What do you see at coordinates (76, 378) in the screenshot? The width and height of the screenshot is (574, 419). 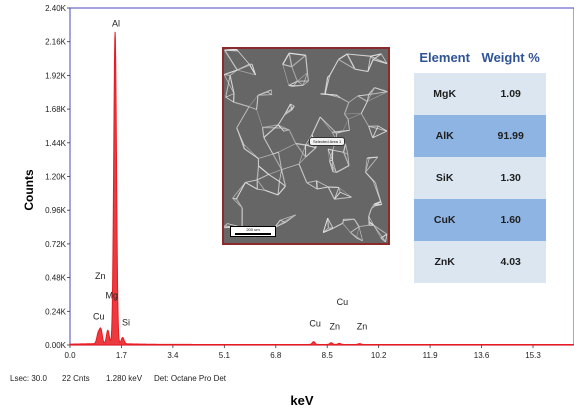 I see `footer-counts: 22 Cnts` at bounding box center [76, 378].